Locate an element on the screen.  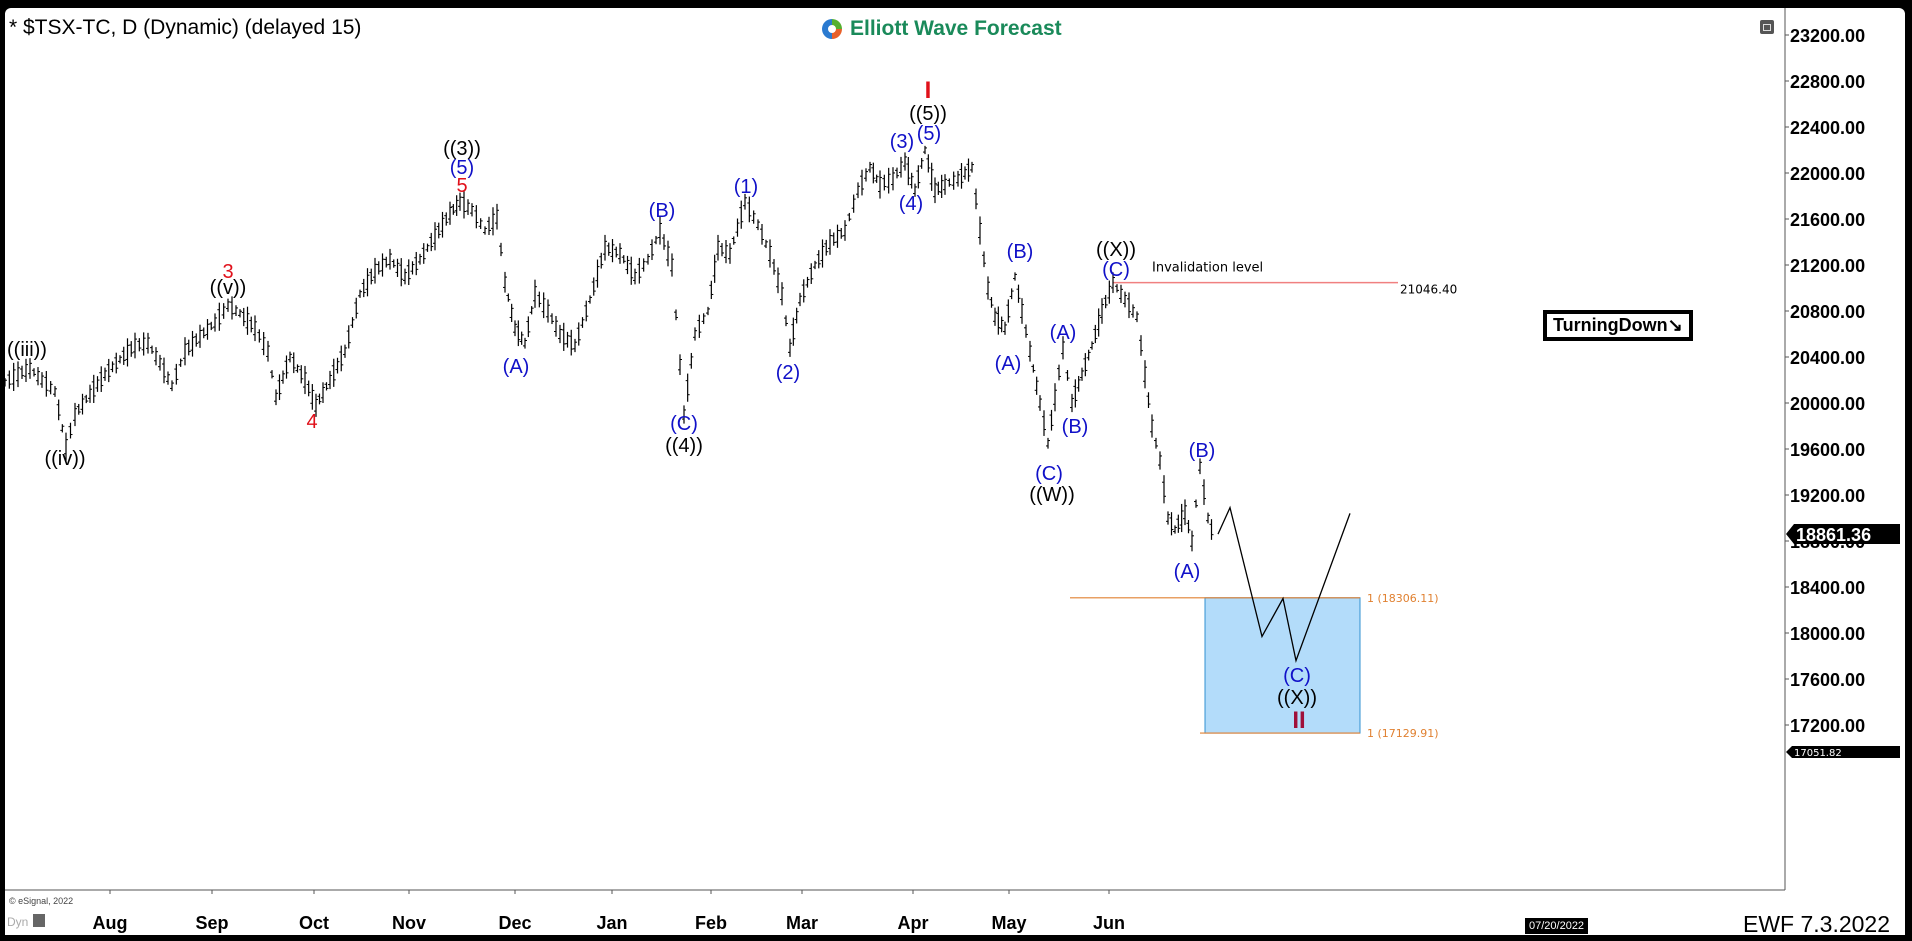
last-price-marker is located at coordinates (1843, 533).